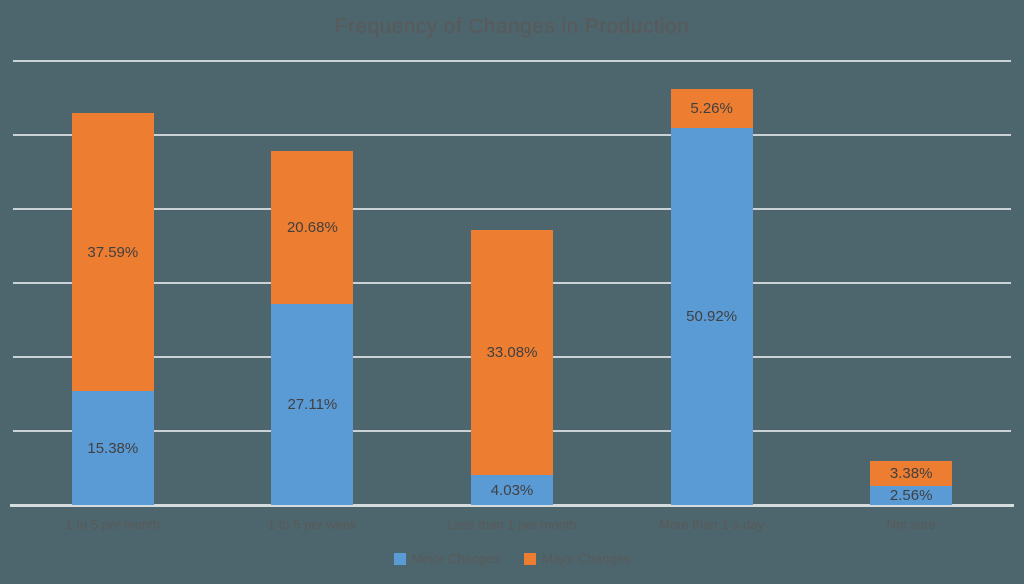 Image resolution: width=1024 pixels, height=584 pixels. I want to click on legend-item-minor-changes: Minor Changes, so click(446, 558).